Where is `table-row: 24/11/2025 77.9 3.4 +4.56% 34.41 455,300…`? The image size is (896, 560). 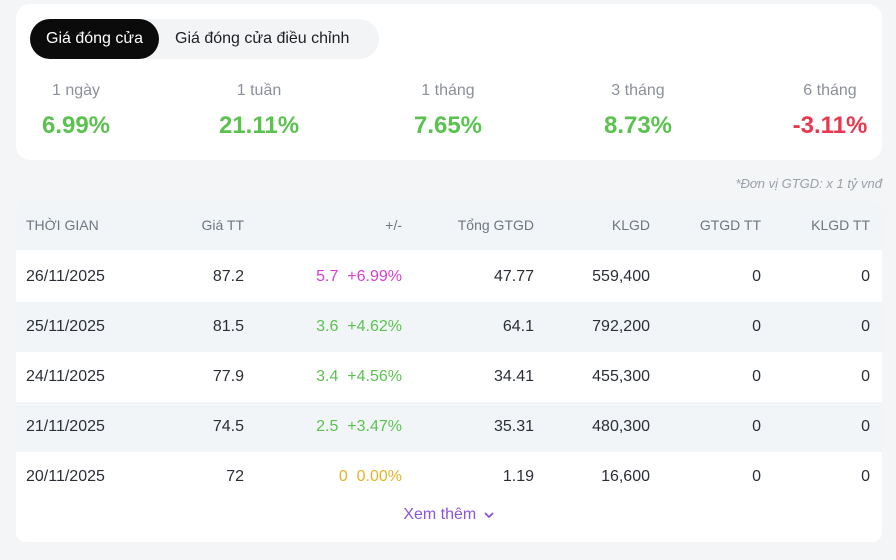 table-row: 24/11/2025 77.9 3.4 +4.56% 34.41 455,300… is located at coordinates (449, 377).